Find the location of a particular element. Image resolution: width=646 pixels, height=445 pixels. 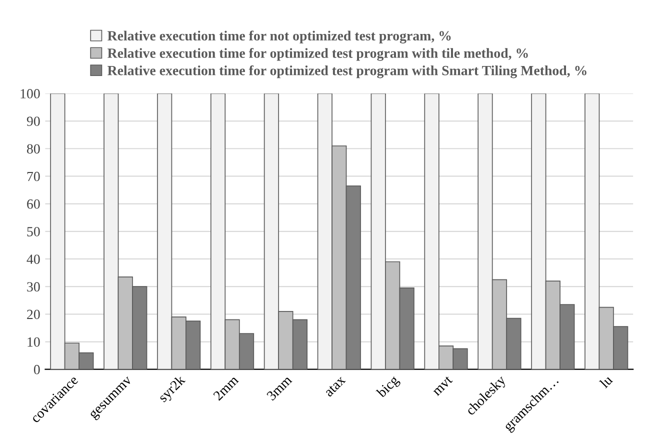

x-tick-label: lu is located at coordinates (606, 381).